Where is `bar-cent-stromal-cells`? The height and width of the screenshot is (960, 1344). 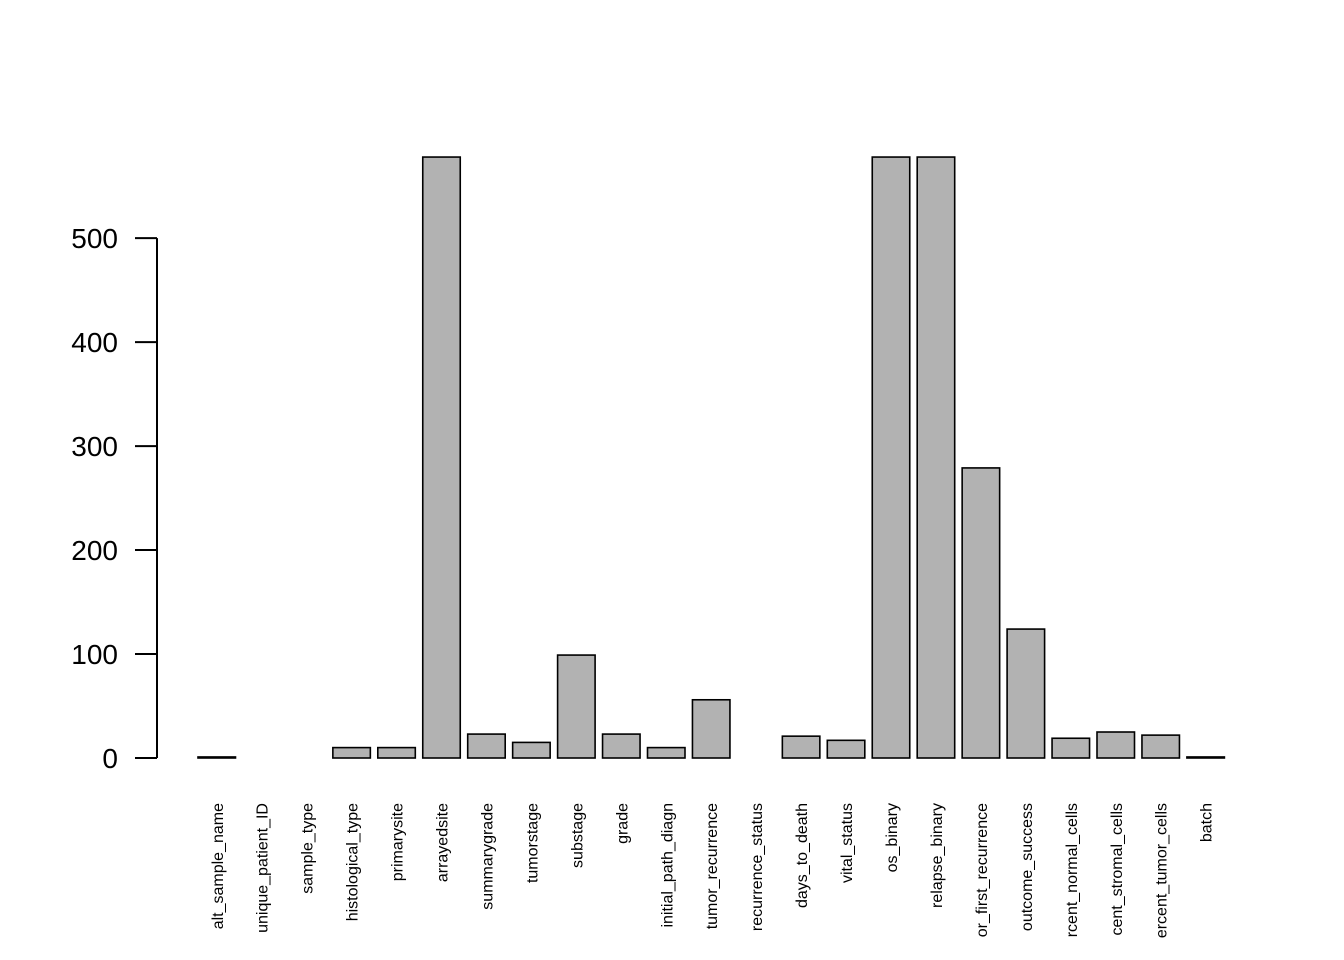
bar-cent-stromal-cells is located at coordinates (1116, 745).